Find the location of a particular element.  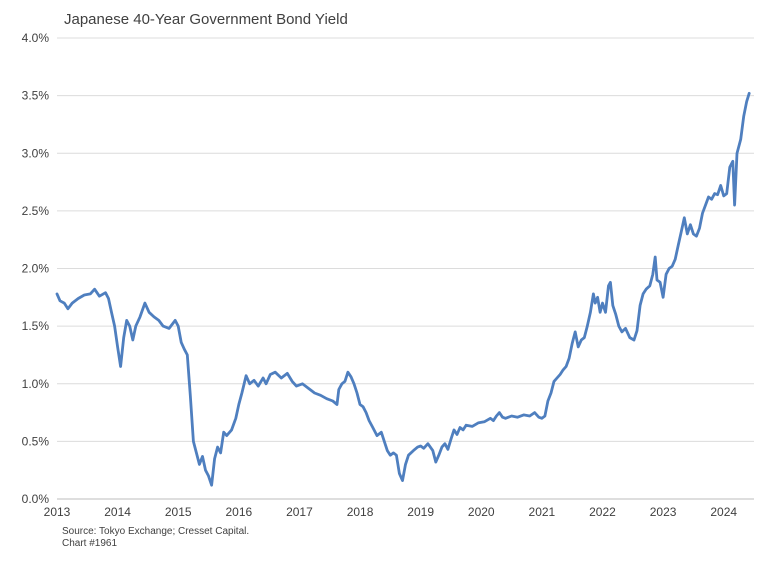

x-tick-label: 2019 is located at coordinates (420, 512).